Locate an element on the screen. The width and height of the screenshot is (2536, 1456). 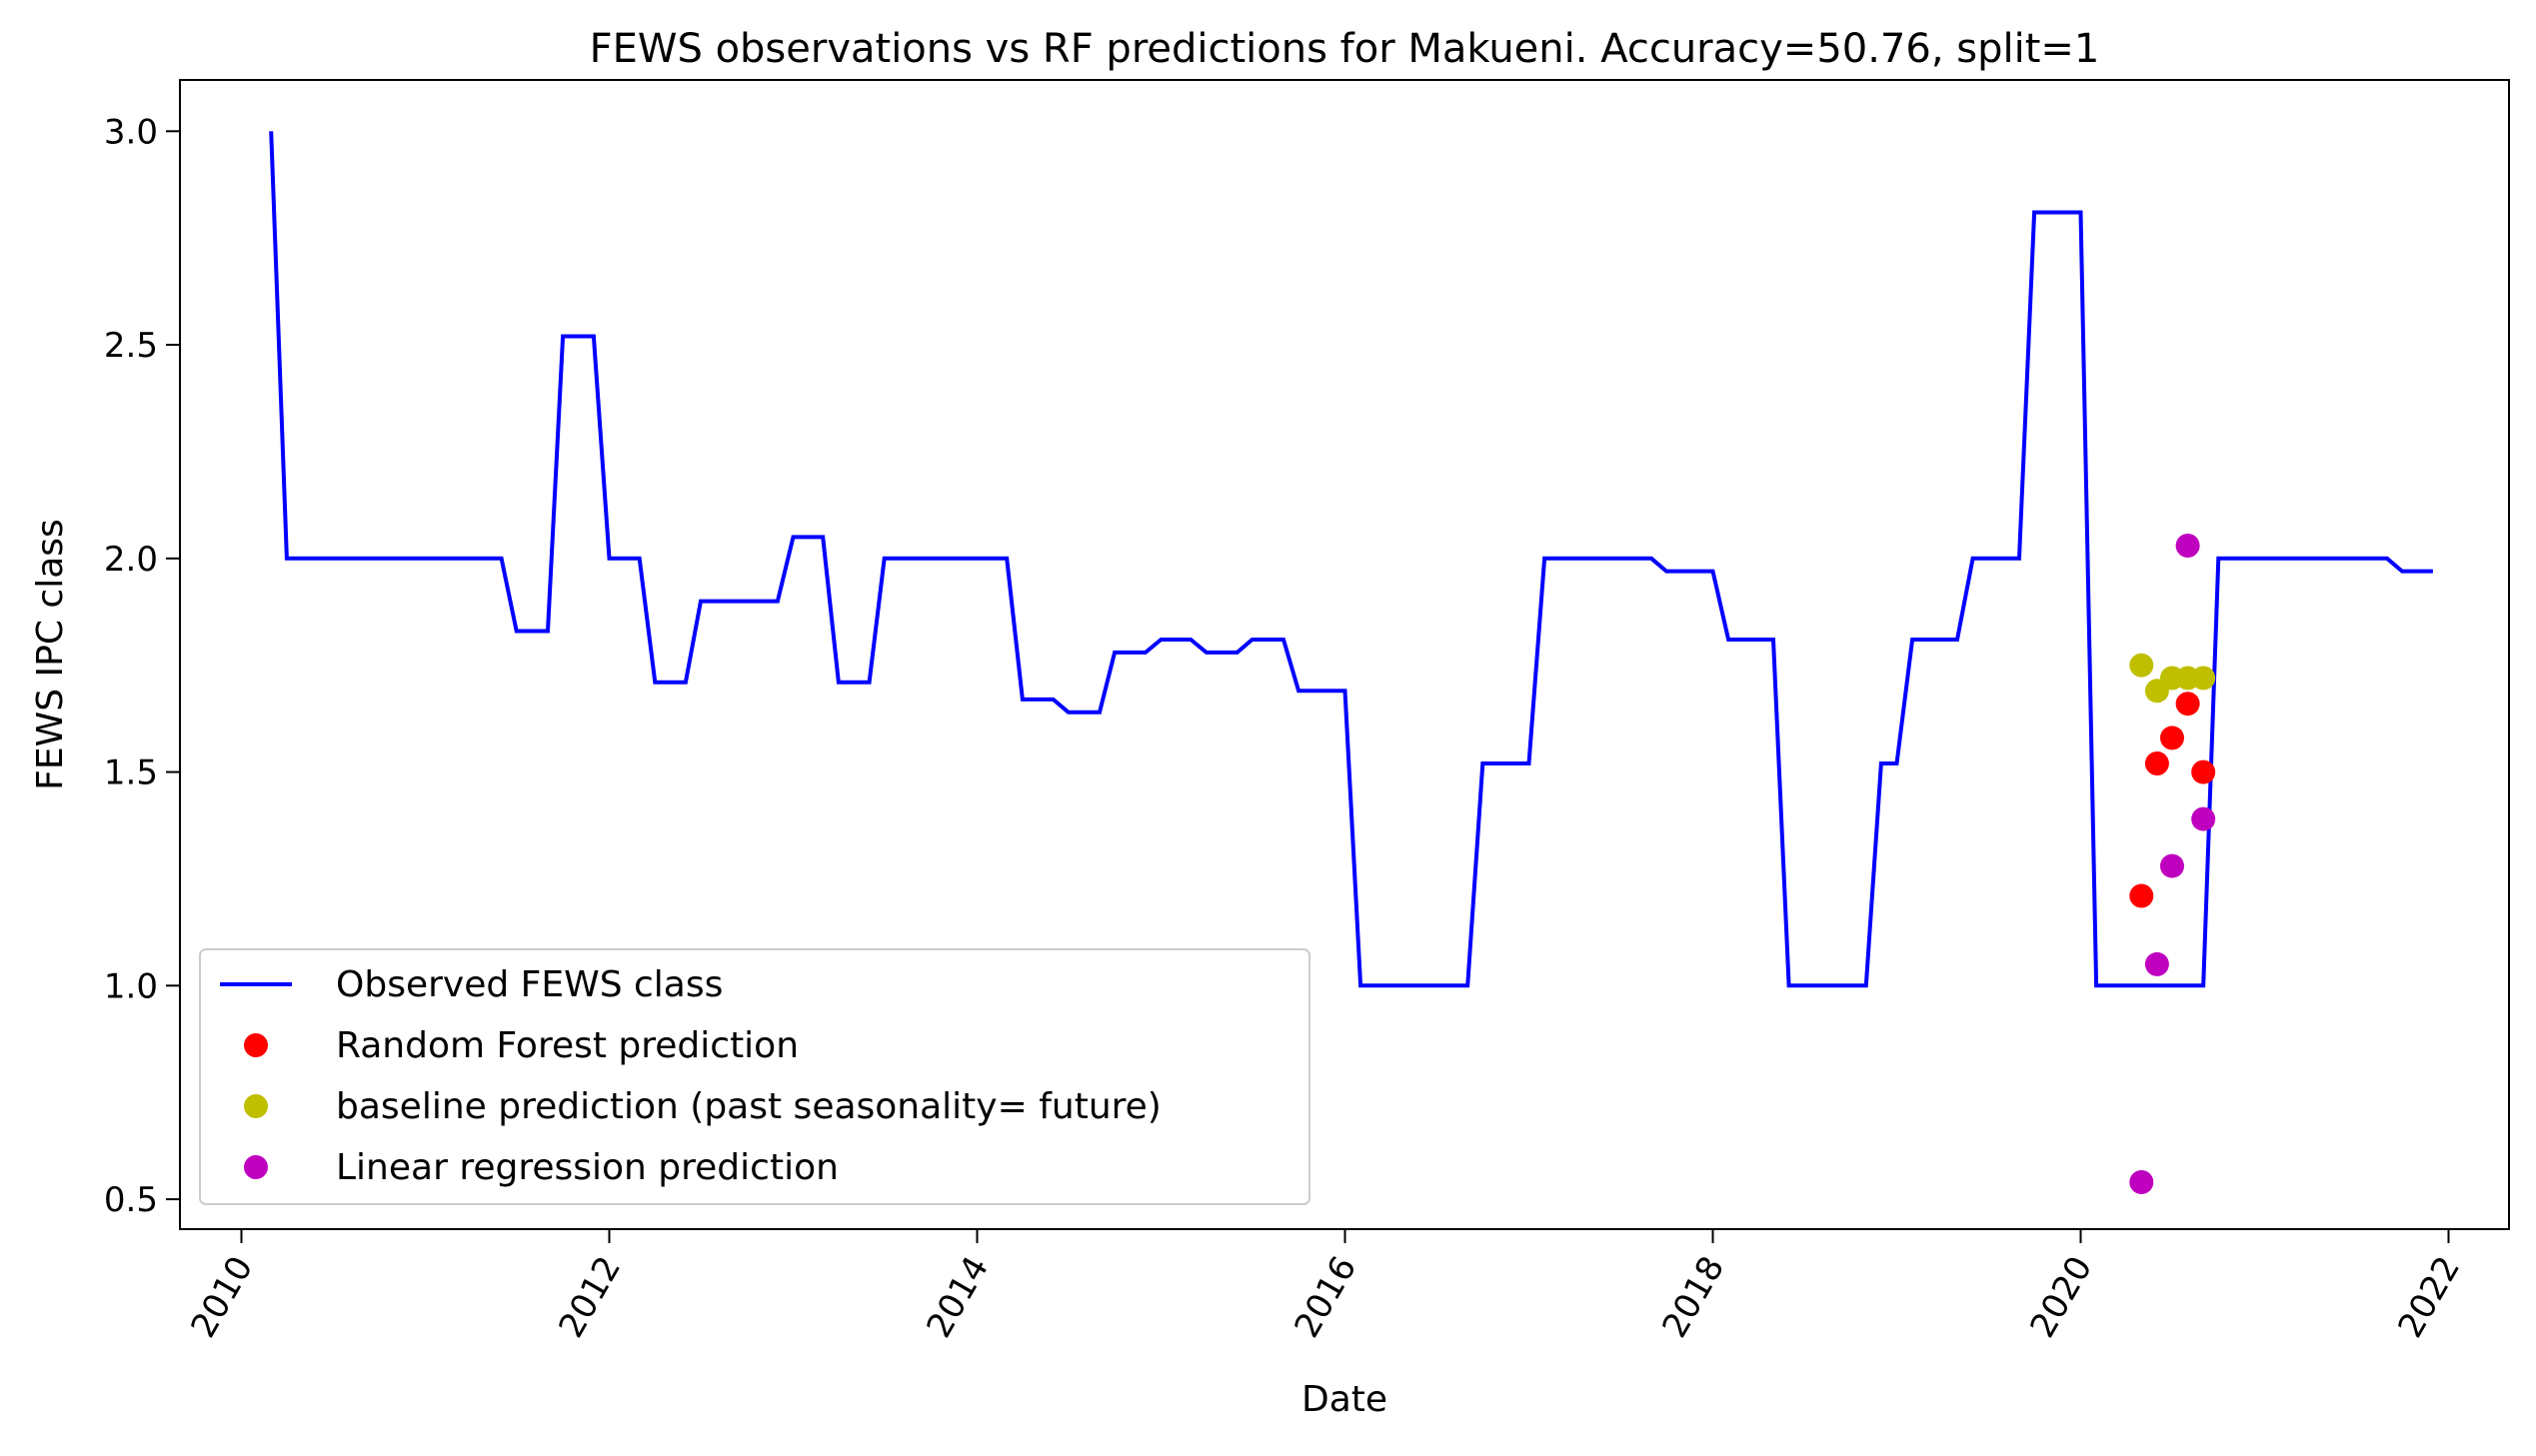
y-tick-label-5: 3.0 is located at coordinates (131, 132).